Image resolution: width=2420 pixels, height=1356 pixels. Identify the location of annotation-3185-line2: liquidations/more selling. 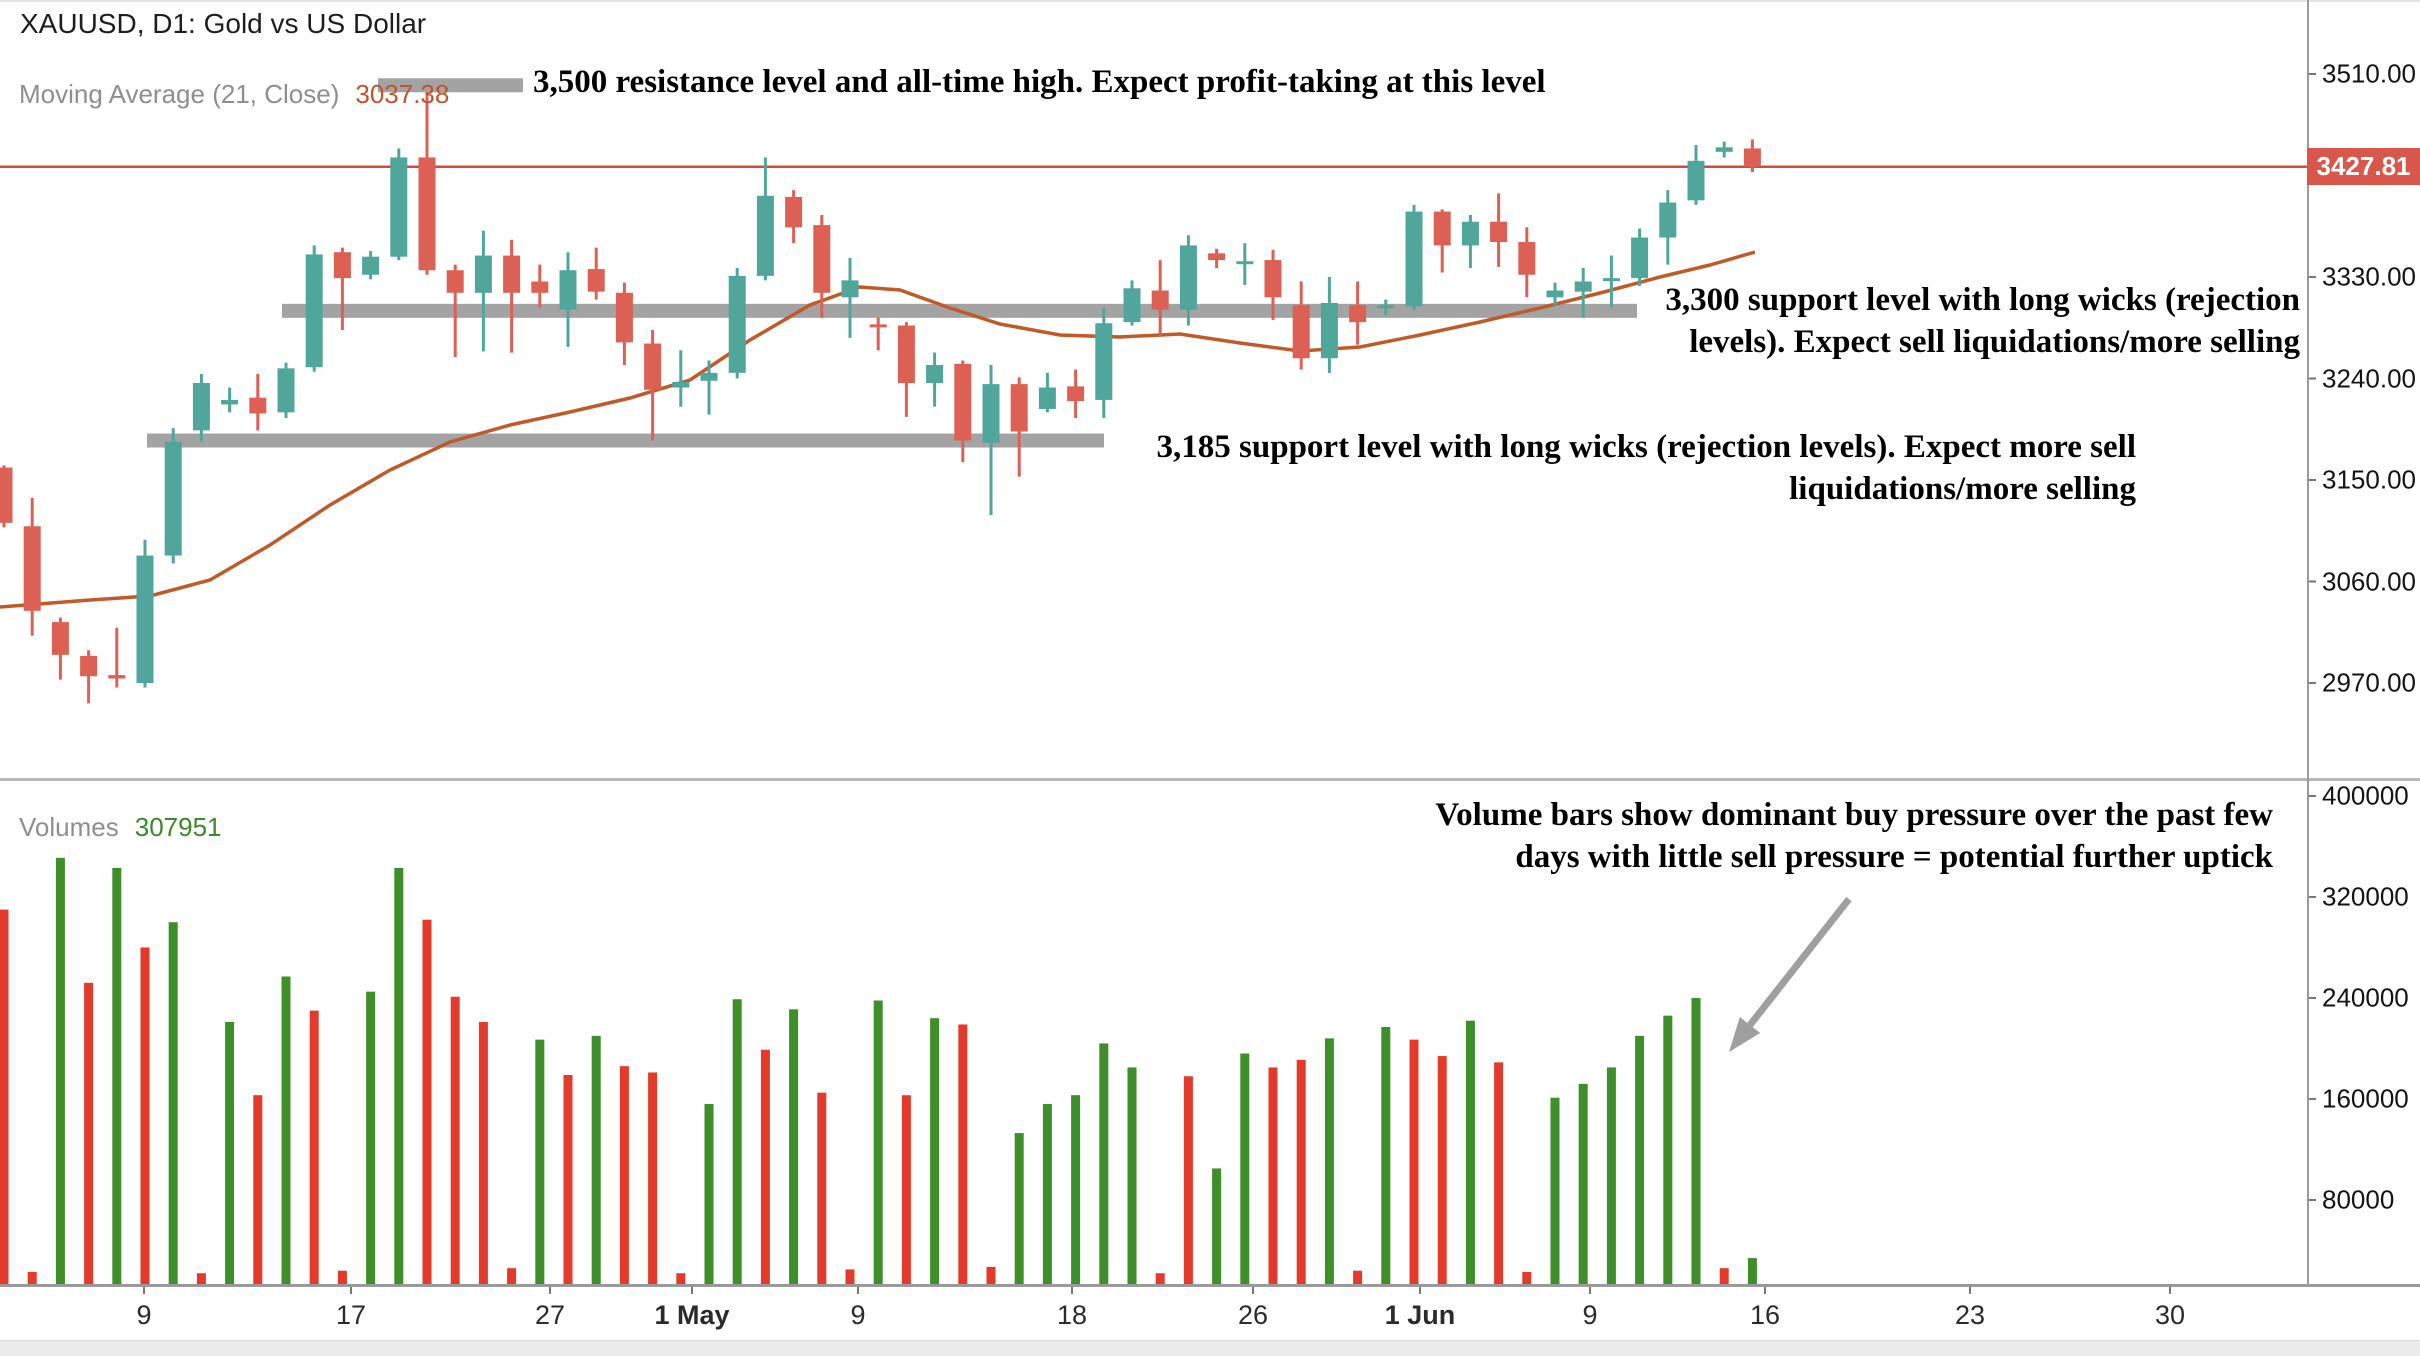
(1962, 489).